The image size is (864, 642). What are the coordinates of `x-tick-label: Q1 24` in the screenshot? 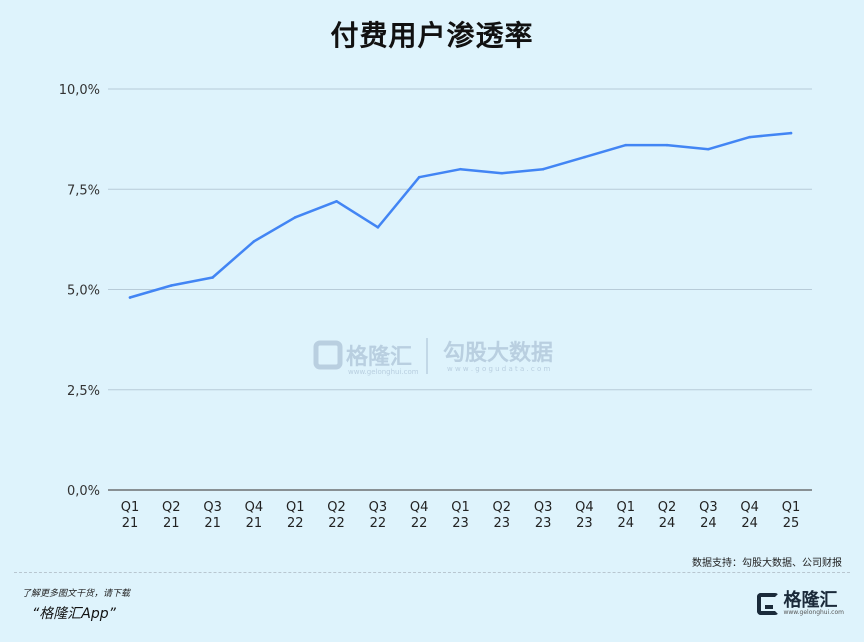 It's located at (625, 515).